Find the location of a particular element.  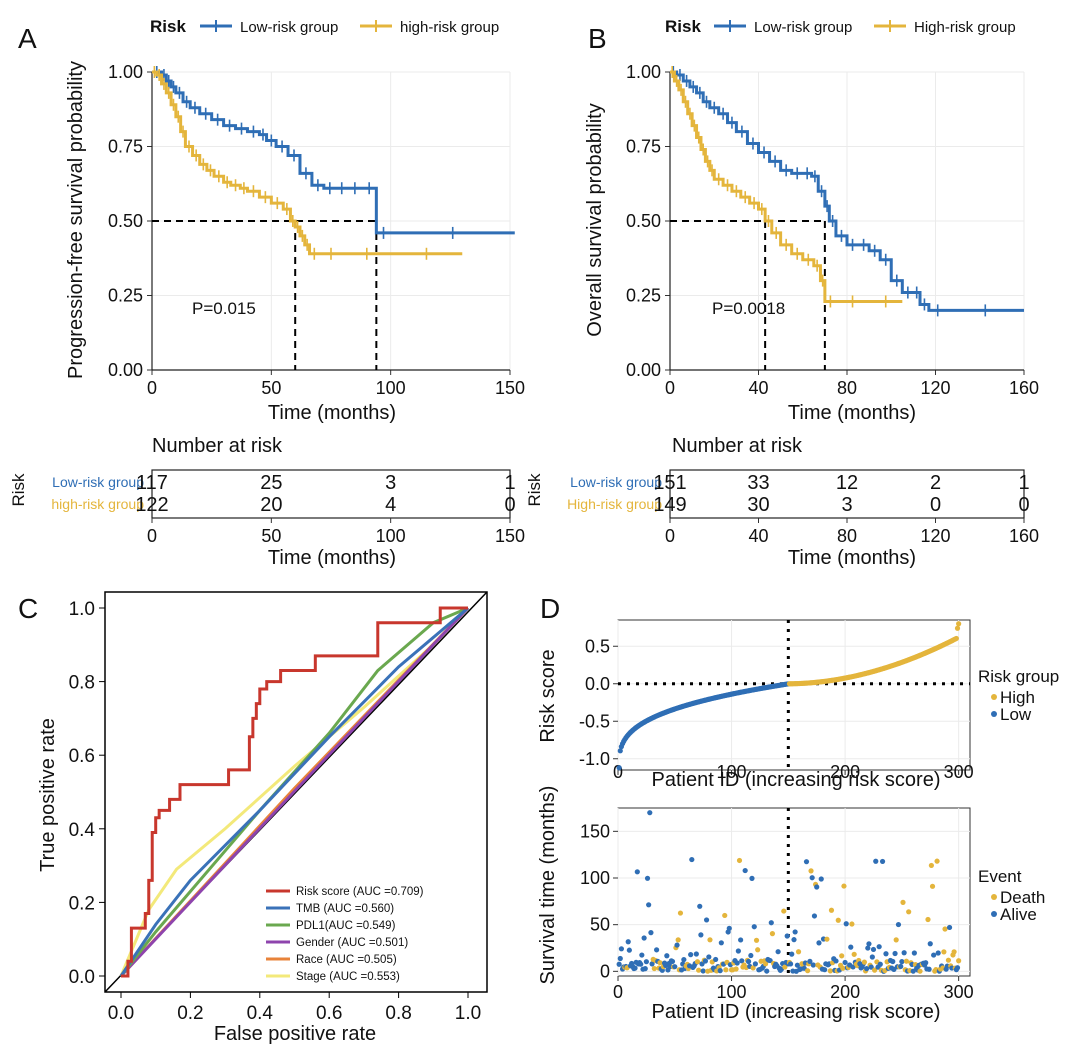

risk-score-x-tick-label: 300 is located at coordinates (959, 772).